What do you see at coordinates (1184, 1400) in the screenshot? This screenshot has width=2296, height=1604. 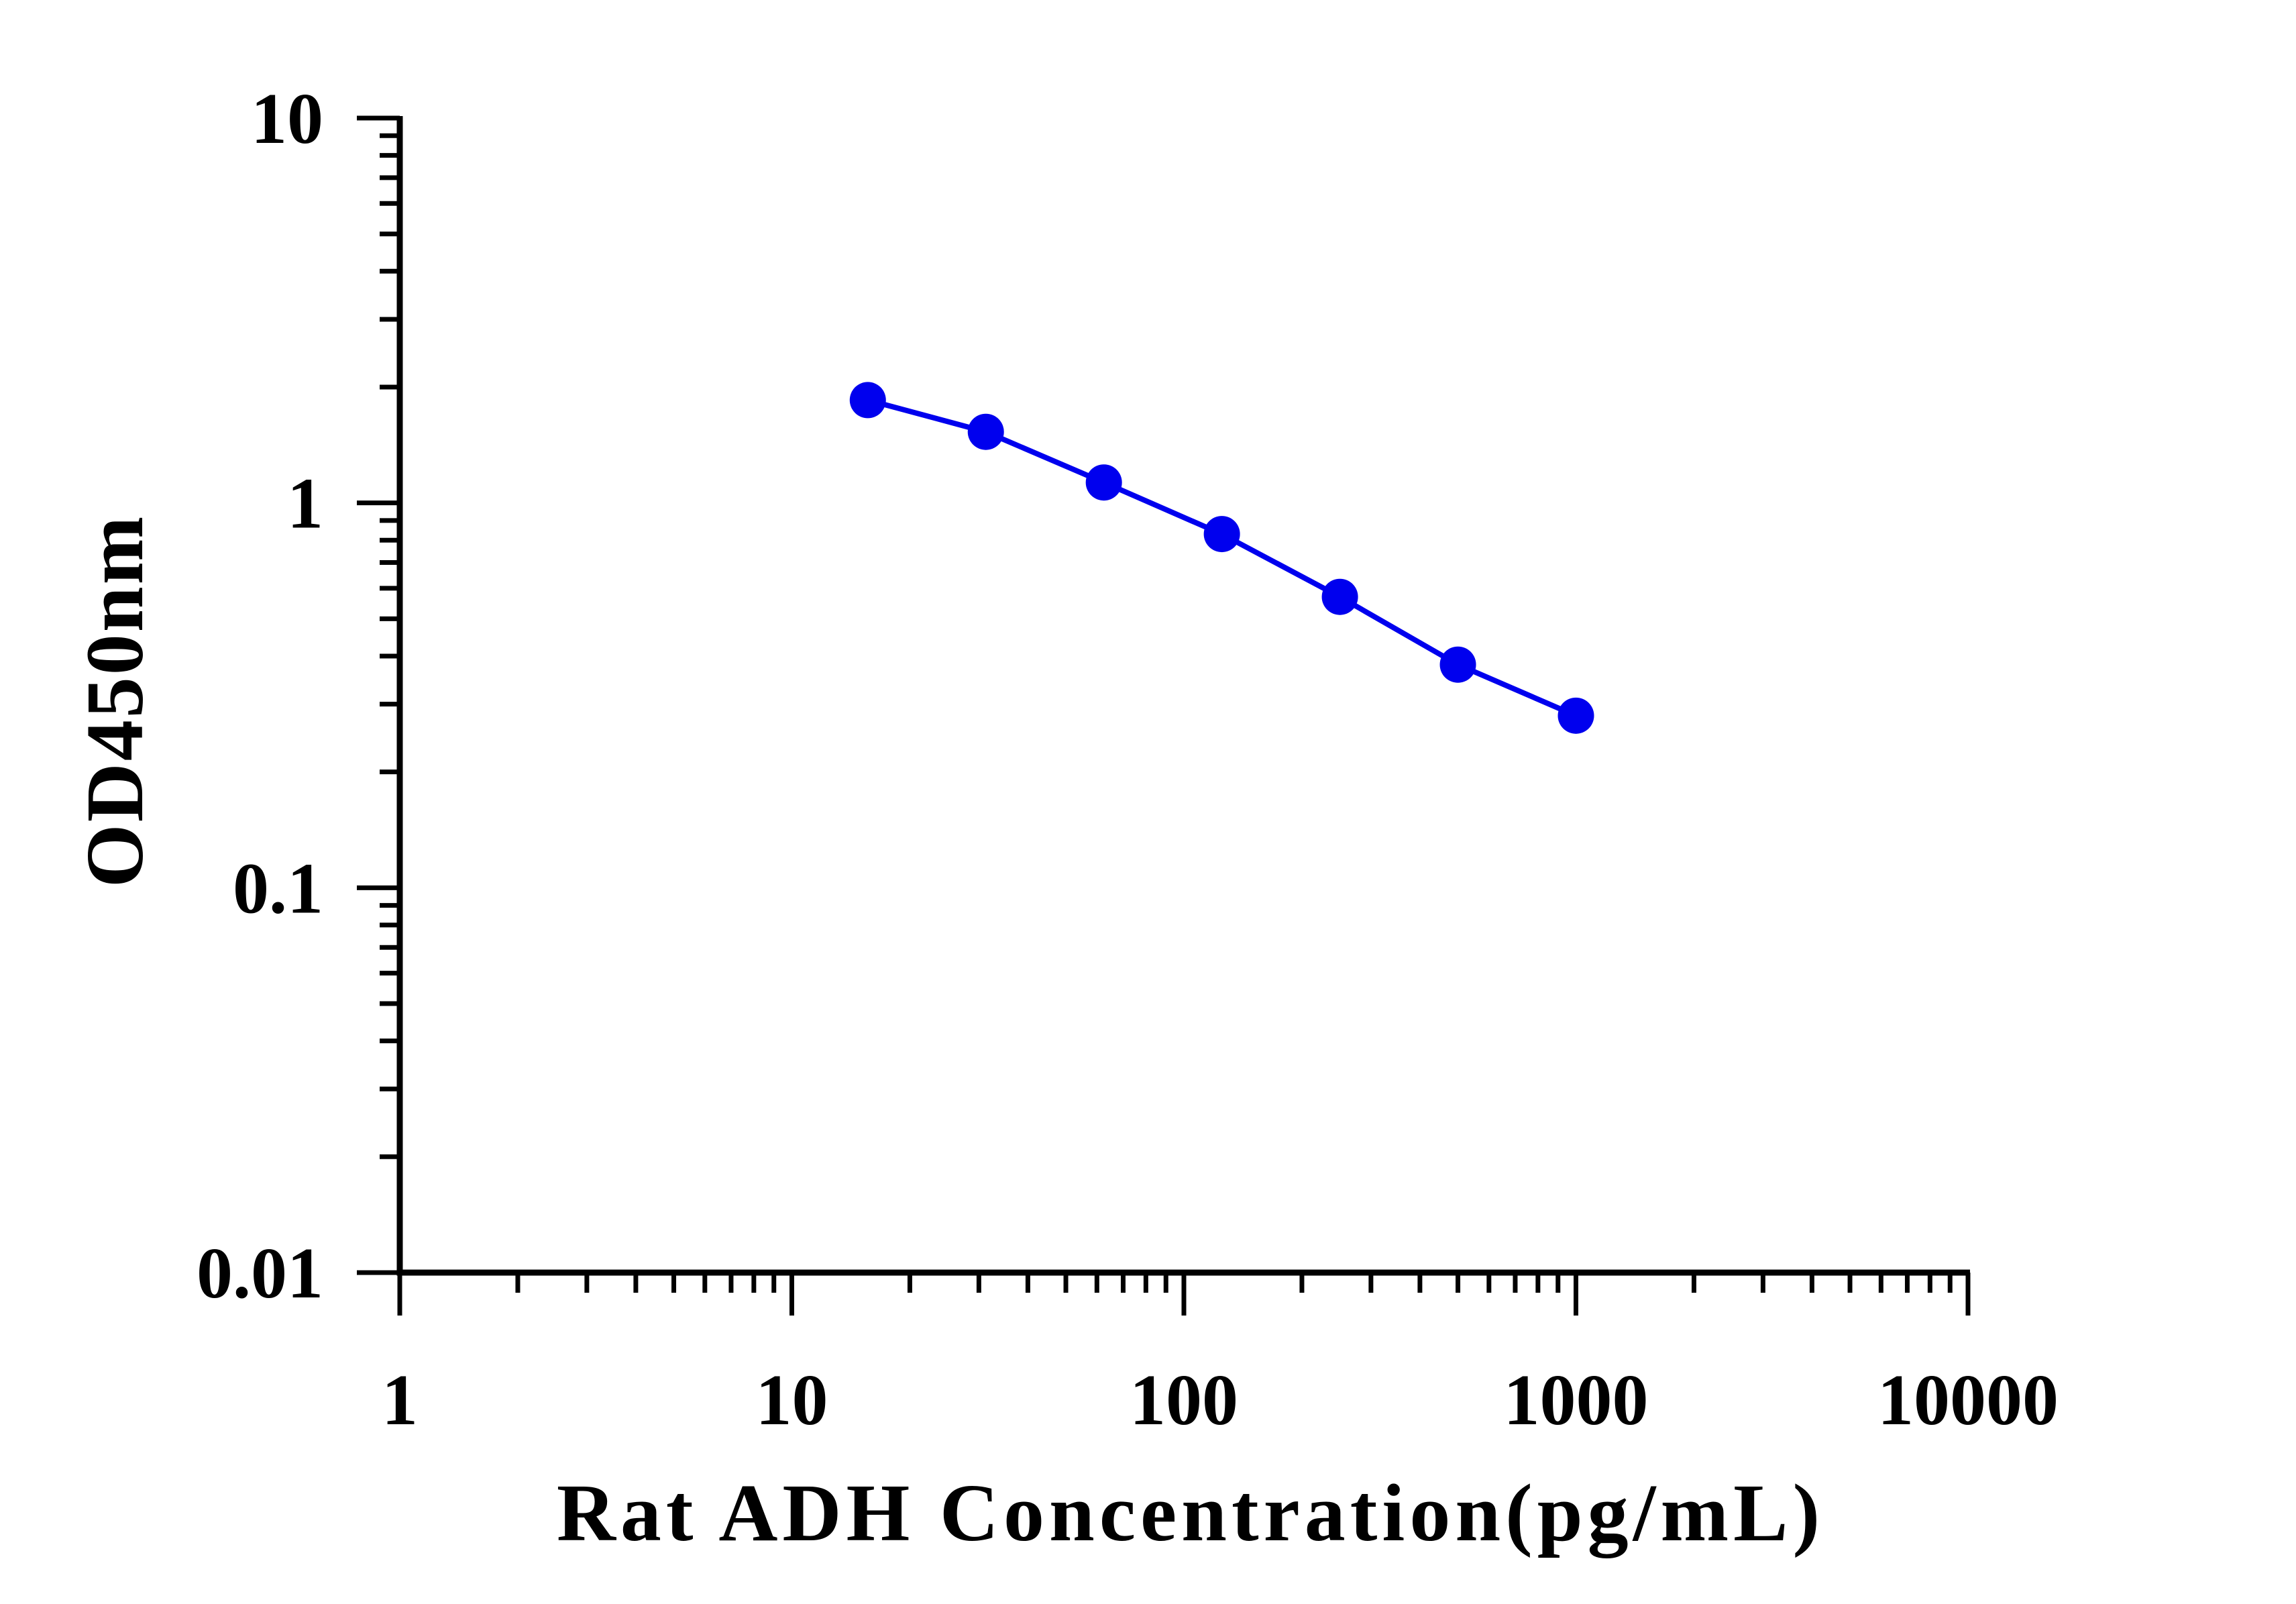 I see `x-tick-label: 100` at bounding box center [1184, 1400].